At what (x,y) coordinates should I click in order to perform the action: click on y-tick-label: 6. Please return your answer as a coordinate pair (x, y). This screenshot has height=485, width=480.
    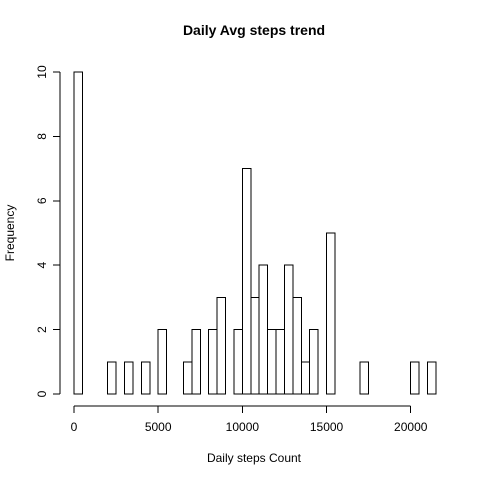
    Looking at the image, I should click on (42, 200).